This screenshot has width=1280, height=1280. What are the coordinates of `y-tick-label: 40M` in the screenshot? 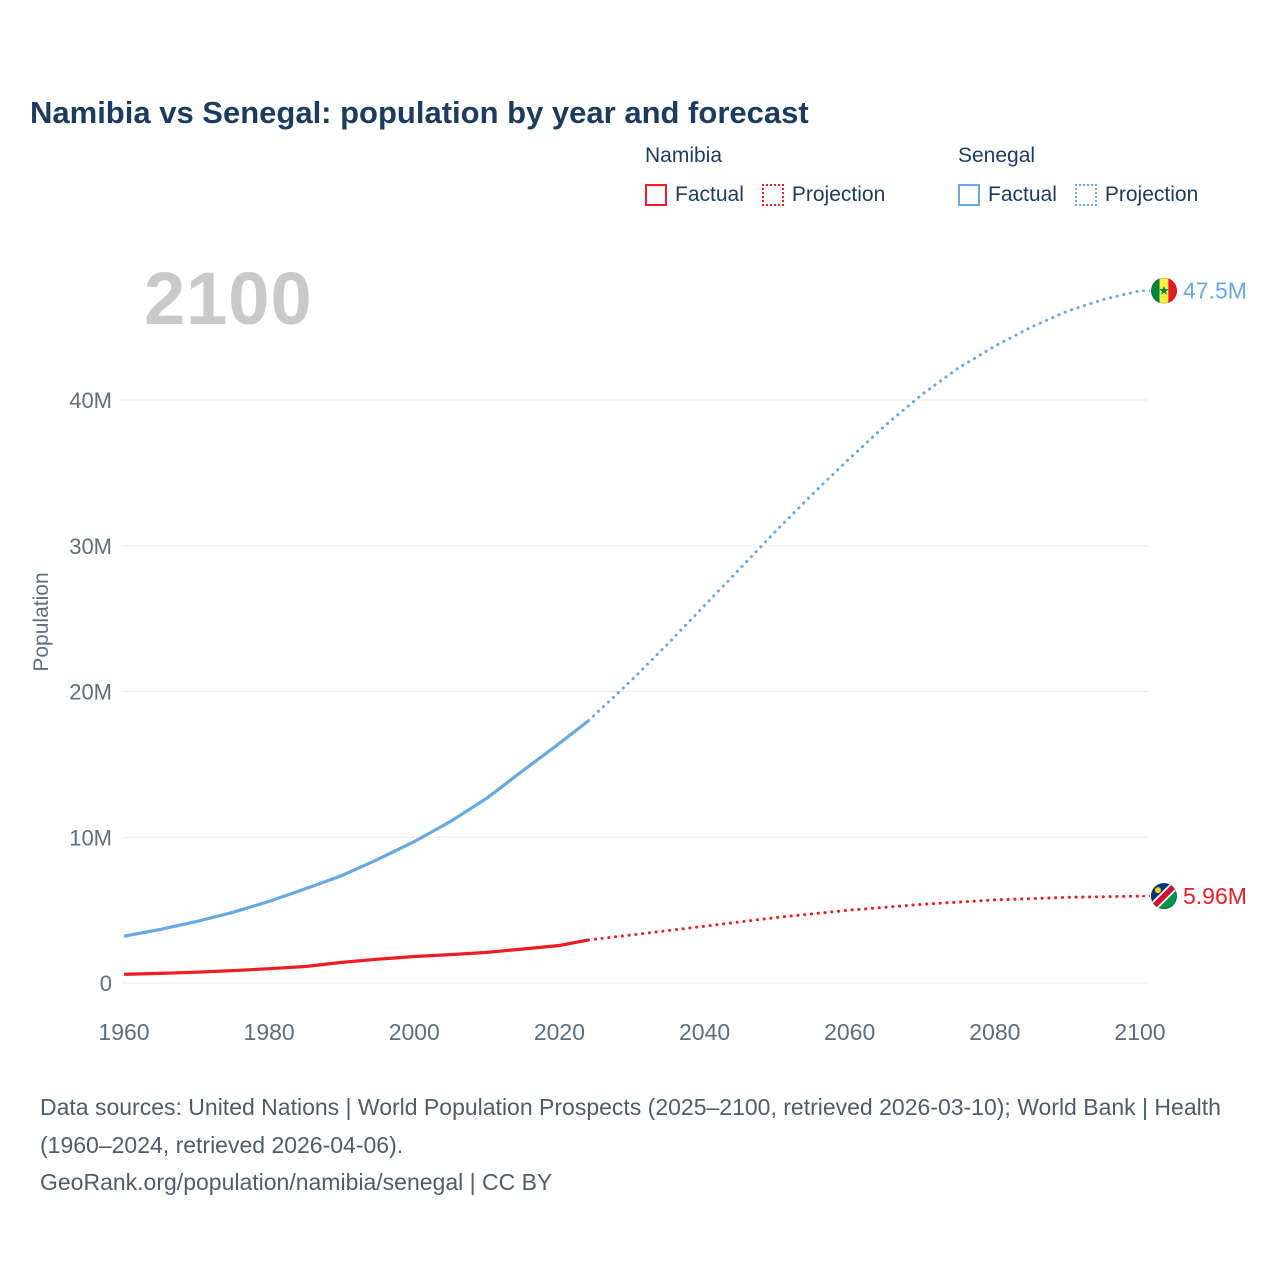 It's located at (90, 400).